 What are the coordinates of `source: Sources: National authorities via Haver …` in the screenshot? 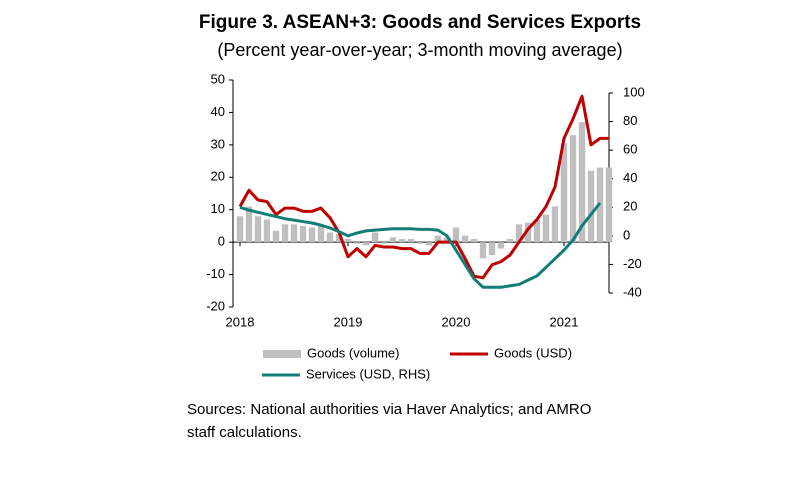 It's located at (389, 409).